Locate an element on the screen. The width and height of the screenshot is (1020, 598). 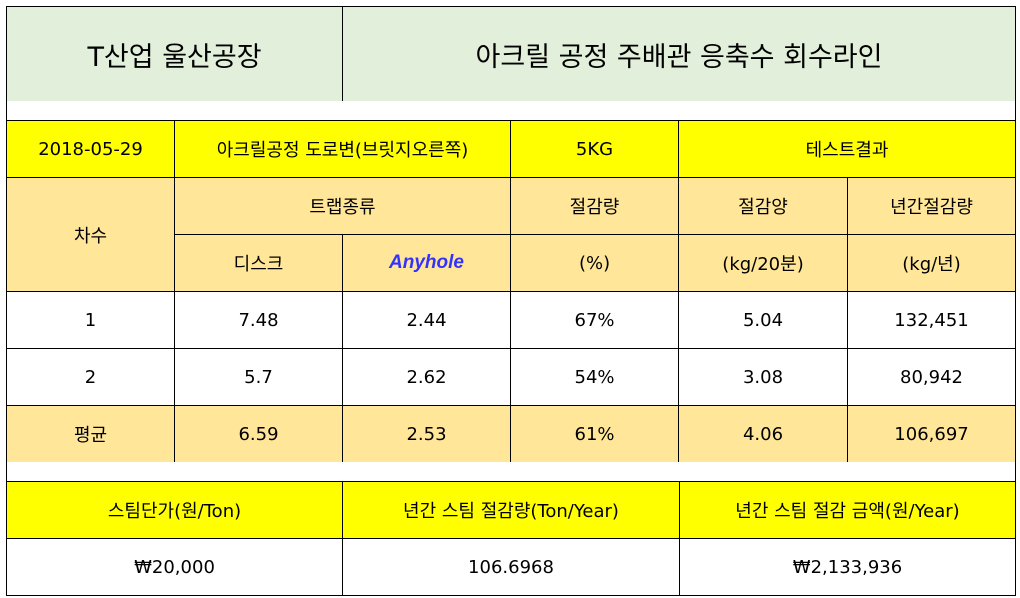
trap-type-header: 트랩종류 is located at coordinates (342, 206).